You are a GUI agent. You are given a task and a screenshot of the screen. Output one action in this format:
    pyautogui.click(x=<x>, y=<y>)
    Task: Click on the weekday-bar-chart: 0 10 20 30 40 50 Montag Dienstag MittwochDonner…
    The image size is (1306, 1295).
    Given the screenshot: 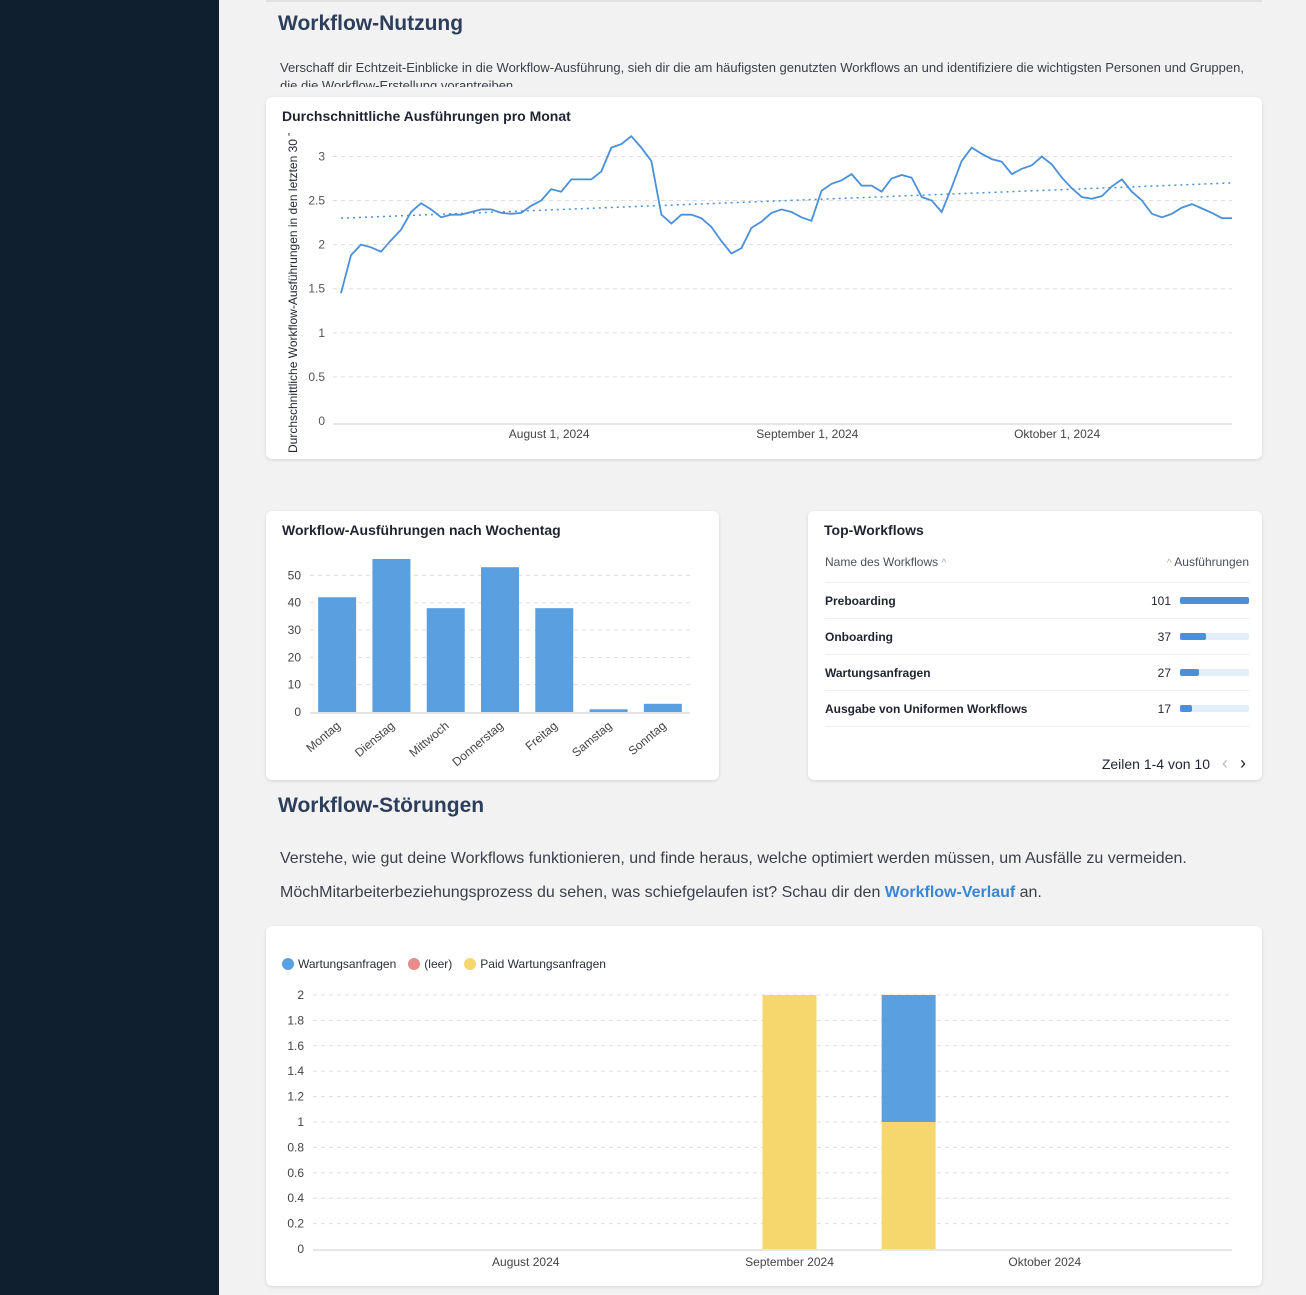 What is the action you would take?
    pyautogui.click(x=489, y=664)
    